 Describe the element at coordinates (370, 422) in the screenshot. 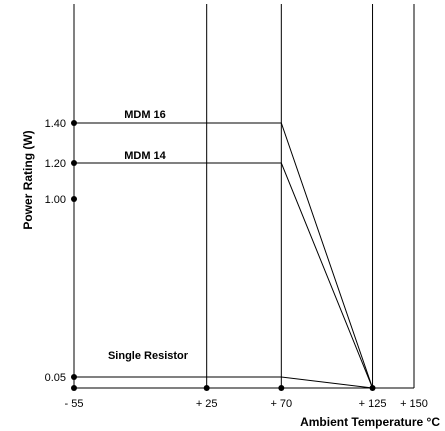

I see `x-axis-title: Ambient Temperature °C` at that location.